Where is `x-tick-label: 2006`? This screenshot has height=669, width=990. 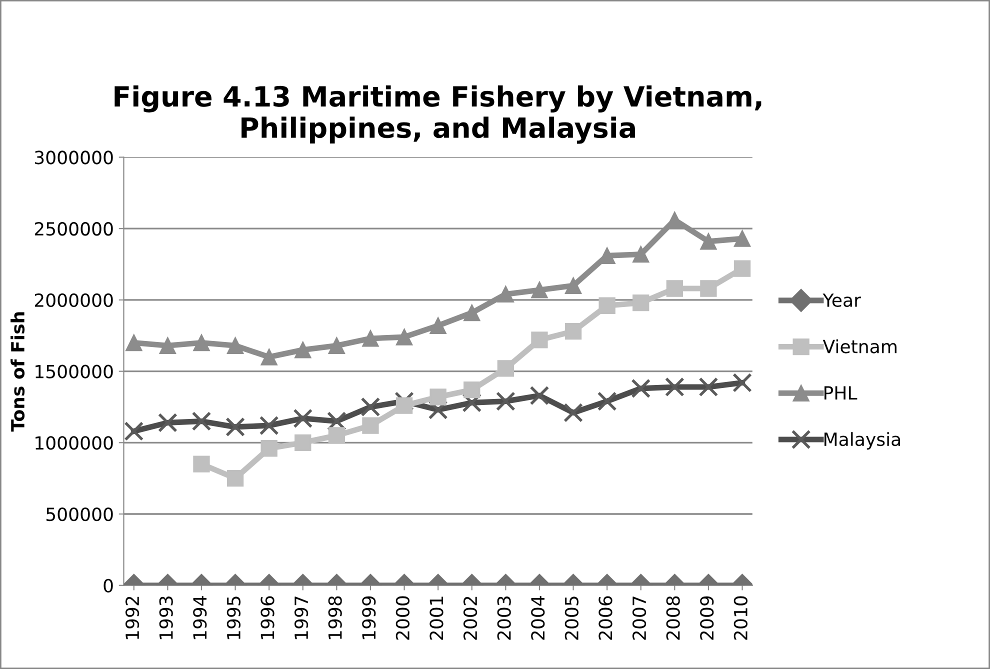
x-tick-label: 2006 is located at coordinates (605, 618).